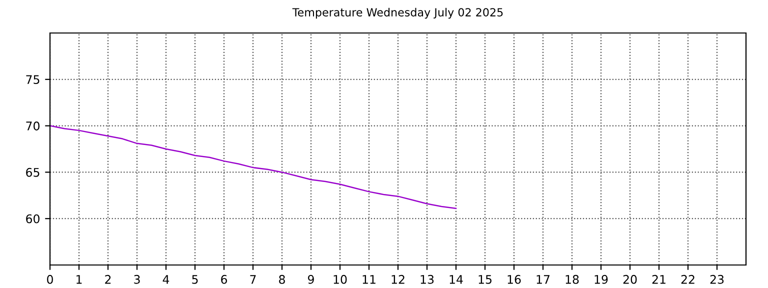 The image size is (768, 288). What do you see at coordinates (311, 279) in the screenshot?
I see `x-tick-label: 9` at bounding box center [311, 279].